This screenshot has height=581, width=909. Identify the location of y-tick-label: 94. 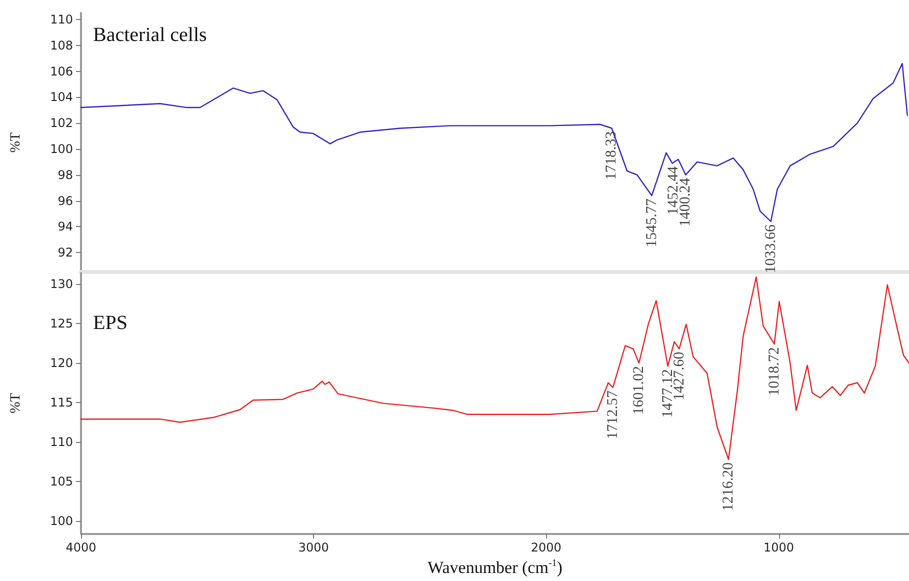
(65, 227).